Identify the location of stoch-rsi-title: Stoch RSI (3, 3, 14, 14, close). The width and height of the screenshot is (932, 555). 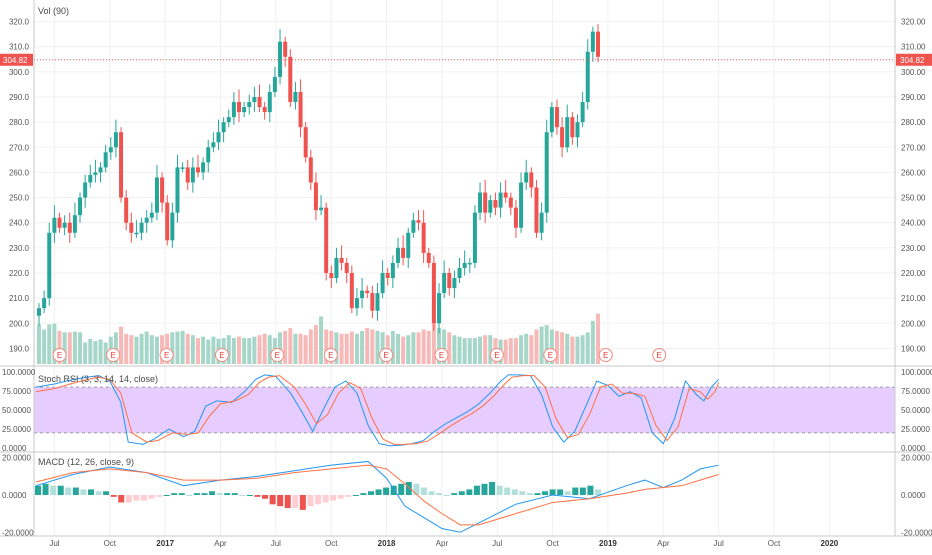
(98, 379).